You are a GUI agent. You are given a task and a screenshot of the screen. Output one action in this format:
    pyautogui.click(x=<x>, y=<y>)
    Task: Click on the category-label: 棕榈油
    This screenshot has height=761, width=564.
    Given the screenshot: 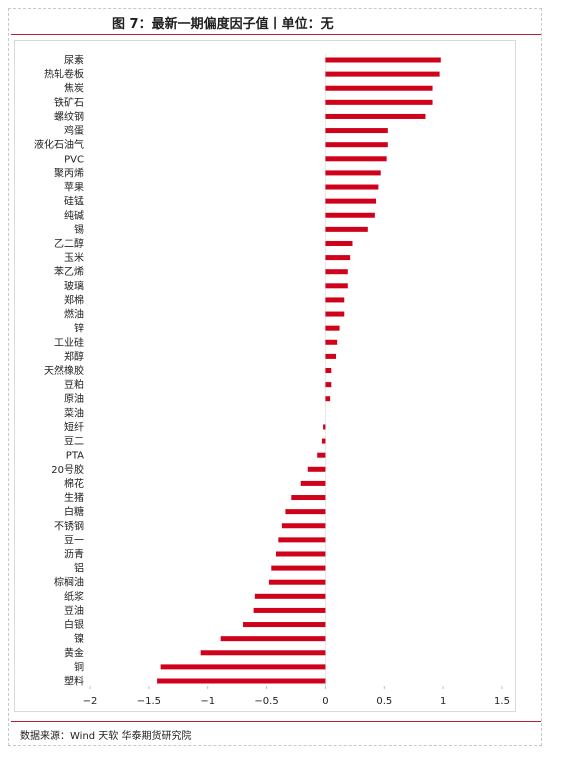 What is the action you would take?
    pyautogui.click(x=69, y=582)
    